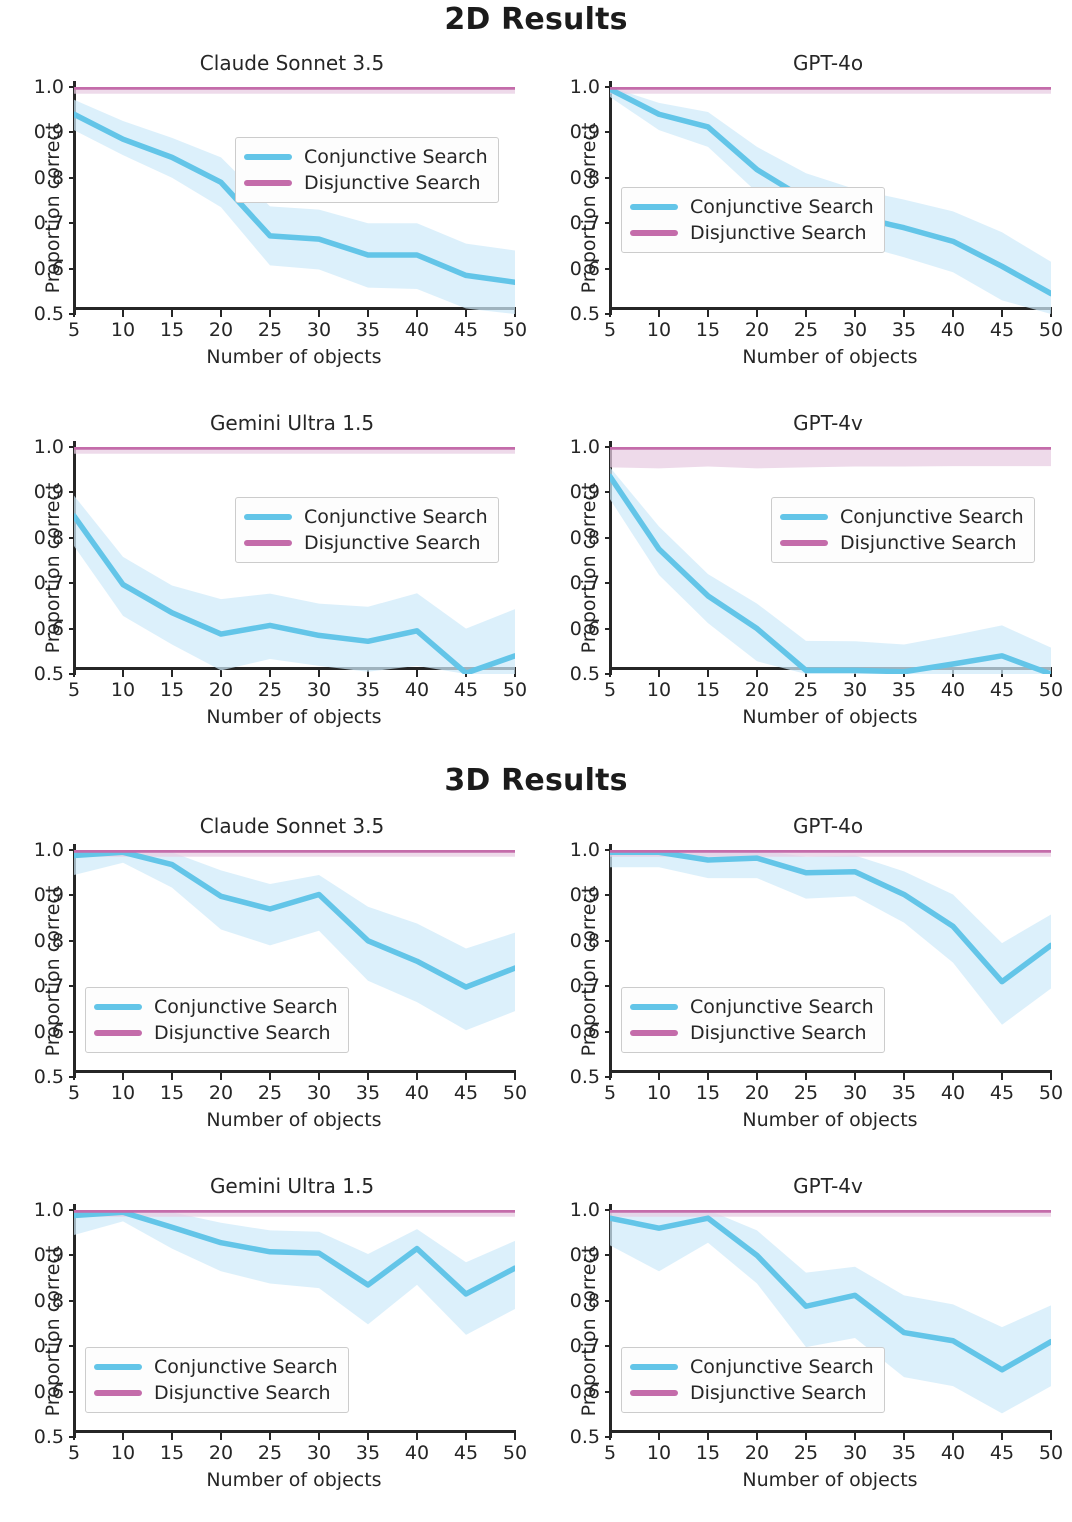 The height and width of the screenshot is (1522, 1072). Describe the element at coordinates (1051, 690) in the screenshot. I see `x-tick-label: 50` at that location.